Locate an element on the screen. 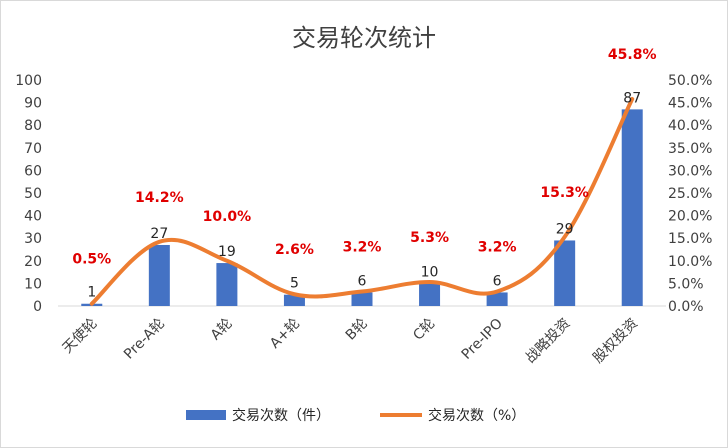  left-axis-tick-label: 80 is located at coordinates (33, 126).